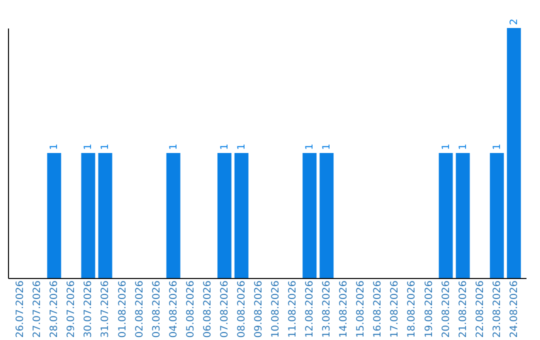  Describe the element at coordinates (156, 309) in the screenshot. I see `x-tick-label: 03.08.2026` at that location.